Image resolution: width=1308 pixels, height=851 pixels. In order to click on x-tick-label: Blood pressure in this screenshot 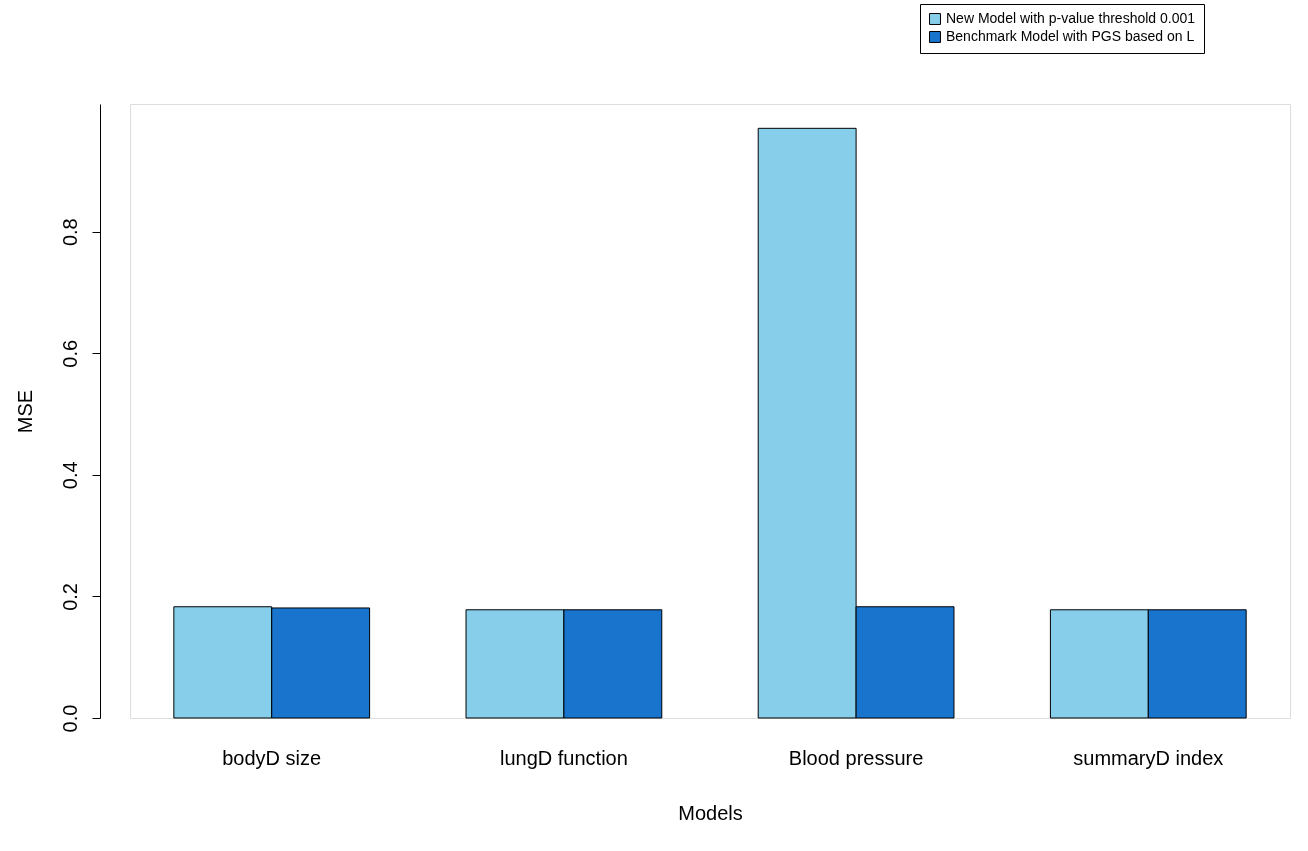, I will do `click(856, 757)`.